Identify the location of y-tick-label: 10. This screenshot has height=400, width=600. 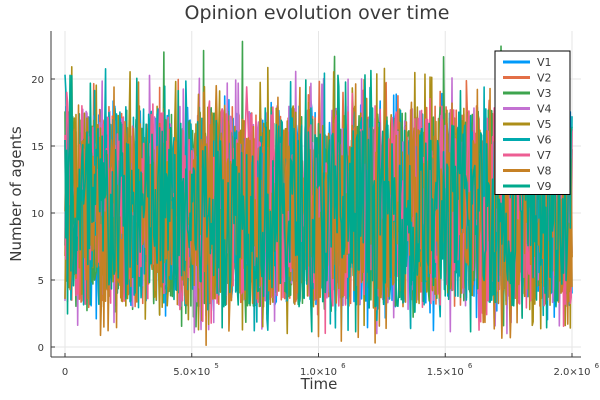
(37, 214).